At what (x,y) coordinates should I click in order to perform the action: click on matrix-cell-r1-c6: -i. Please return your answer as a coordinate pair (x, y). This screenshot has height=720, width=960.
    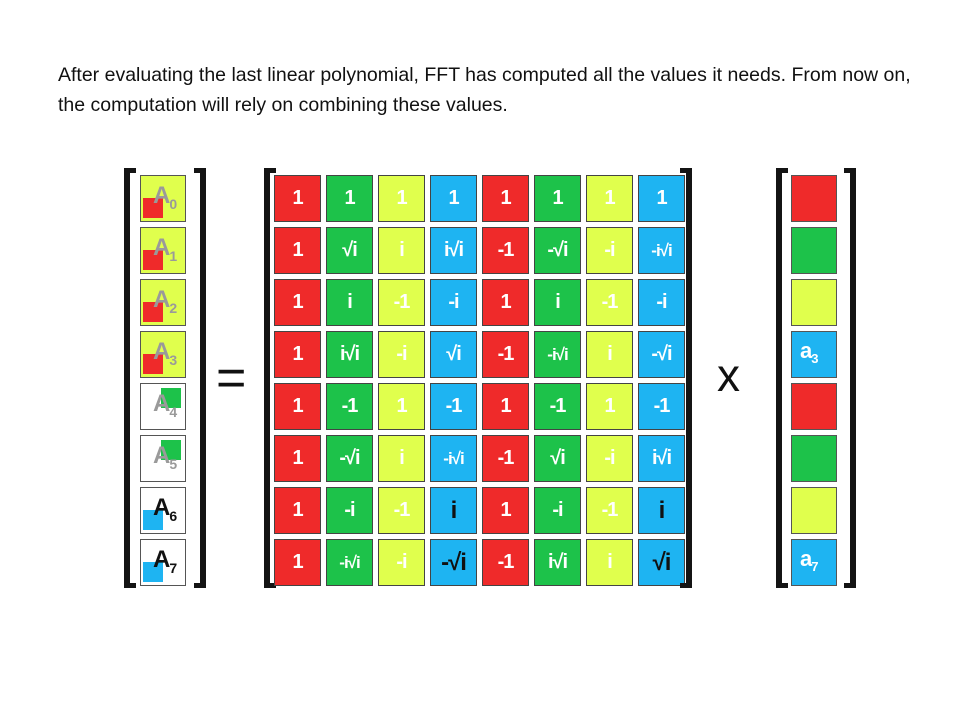
    Looking at the image, I should click on (609, 250).